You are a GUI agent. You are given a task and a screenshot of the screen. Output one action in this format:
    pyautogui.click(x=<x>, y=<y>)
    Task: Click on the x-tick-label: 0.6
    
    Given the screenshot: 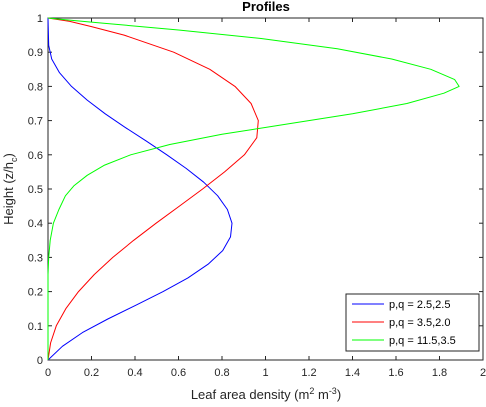 What is the action you would take?
    pyautogui.click(x=178, y=373)
    